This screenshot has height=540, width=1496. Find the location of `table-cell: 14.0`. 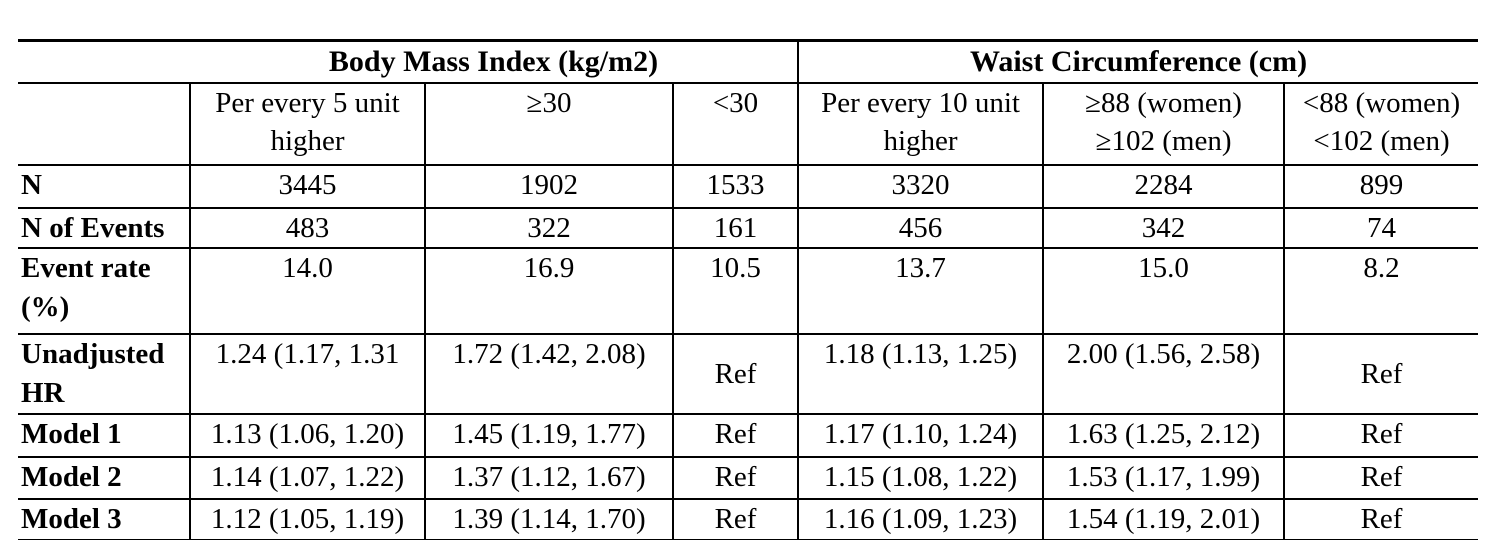

table-cell: 14.0 is located at coordinates (307, 291).